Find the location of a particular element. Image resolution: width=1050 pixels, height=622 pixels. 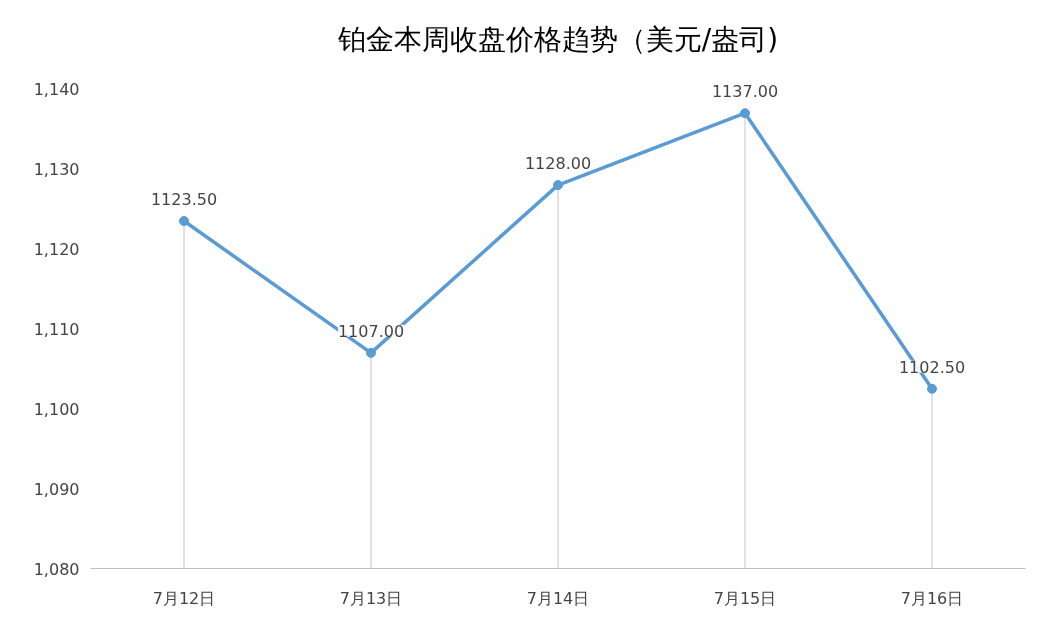

y-tick-label: 1,100 is located at coordinates (56, 409).